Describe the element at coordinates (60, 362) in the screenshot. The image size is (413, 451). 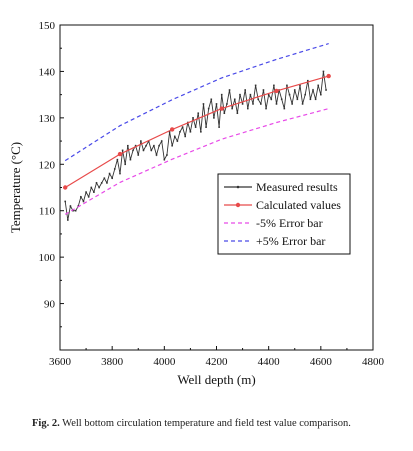
I see `x-tick-label: 3600` at that location.